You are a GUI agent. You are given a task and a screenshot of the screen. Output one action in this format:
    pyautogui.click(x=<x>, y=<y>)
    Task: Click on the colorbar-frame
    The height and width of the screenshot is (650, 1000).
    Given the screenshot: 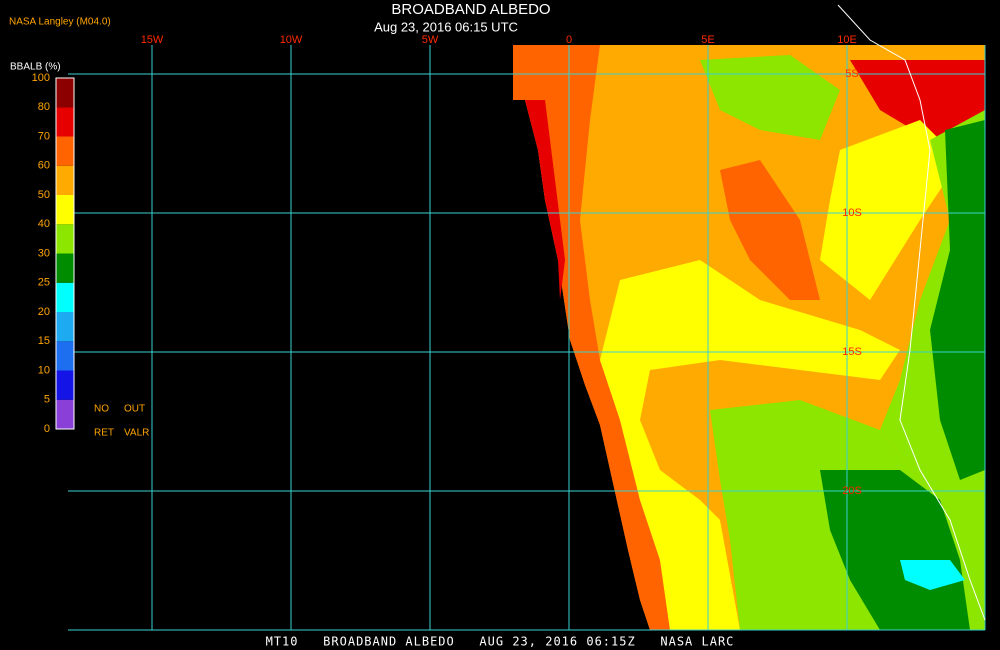 What is the action you would take?
    pyautogui.click(x=65, y=253)
    